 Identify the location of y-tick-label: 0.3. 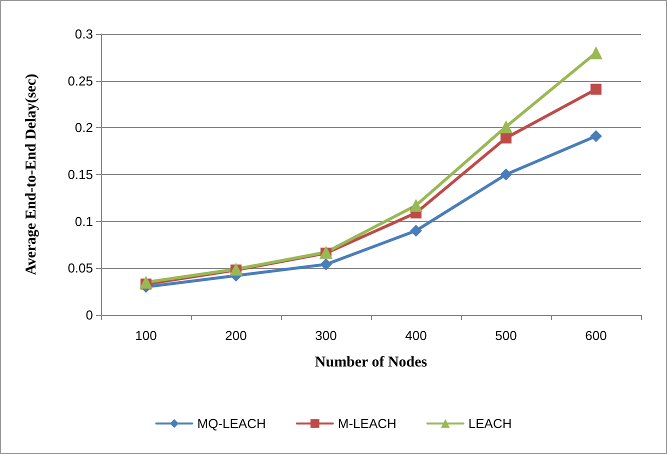
(83, 34).